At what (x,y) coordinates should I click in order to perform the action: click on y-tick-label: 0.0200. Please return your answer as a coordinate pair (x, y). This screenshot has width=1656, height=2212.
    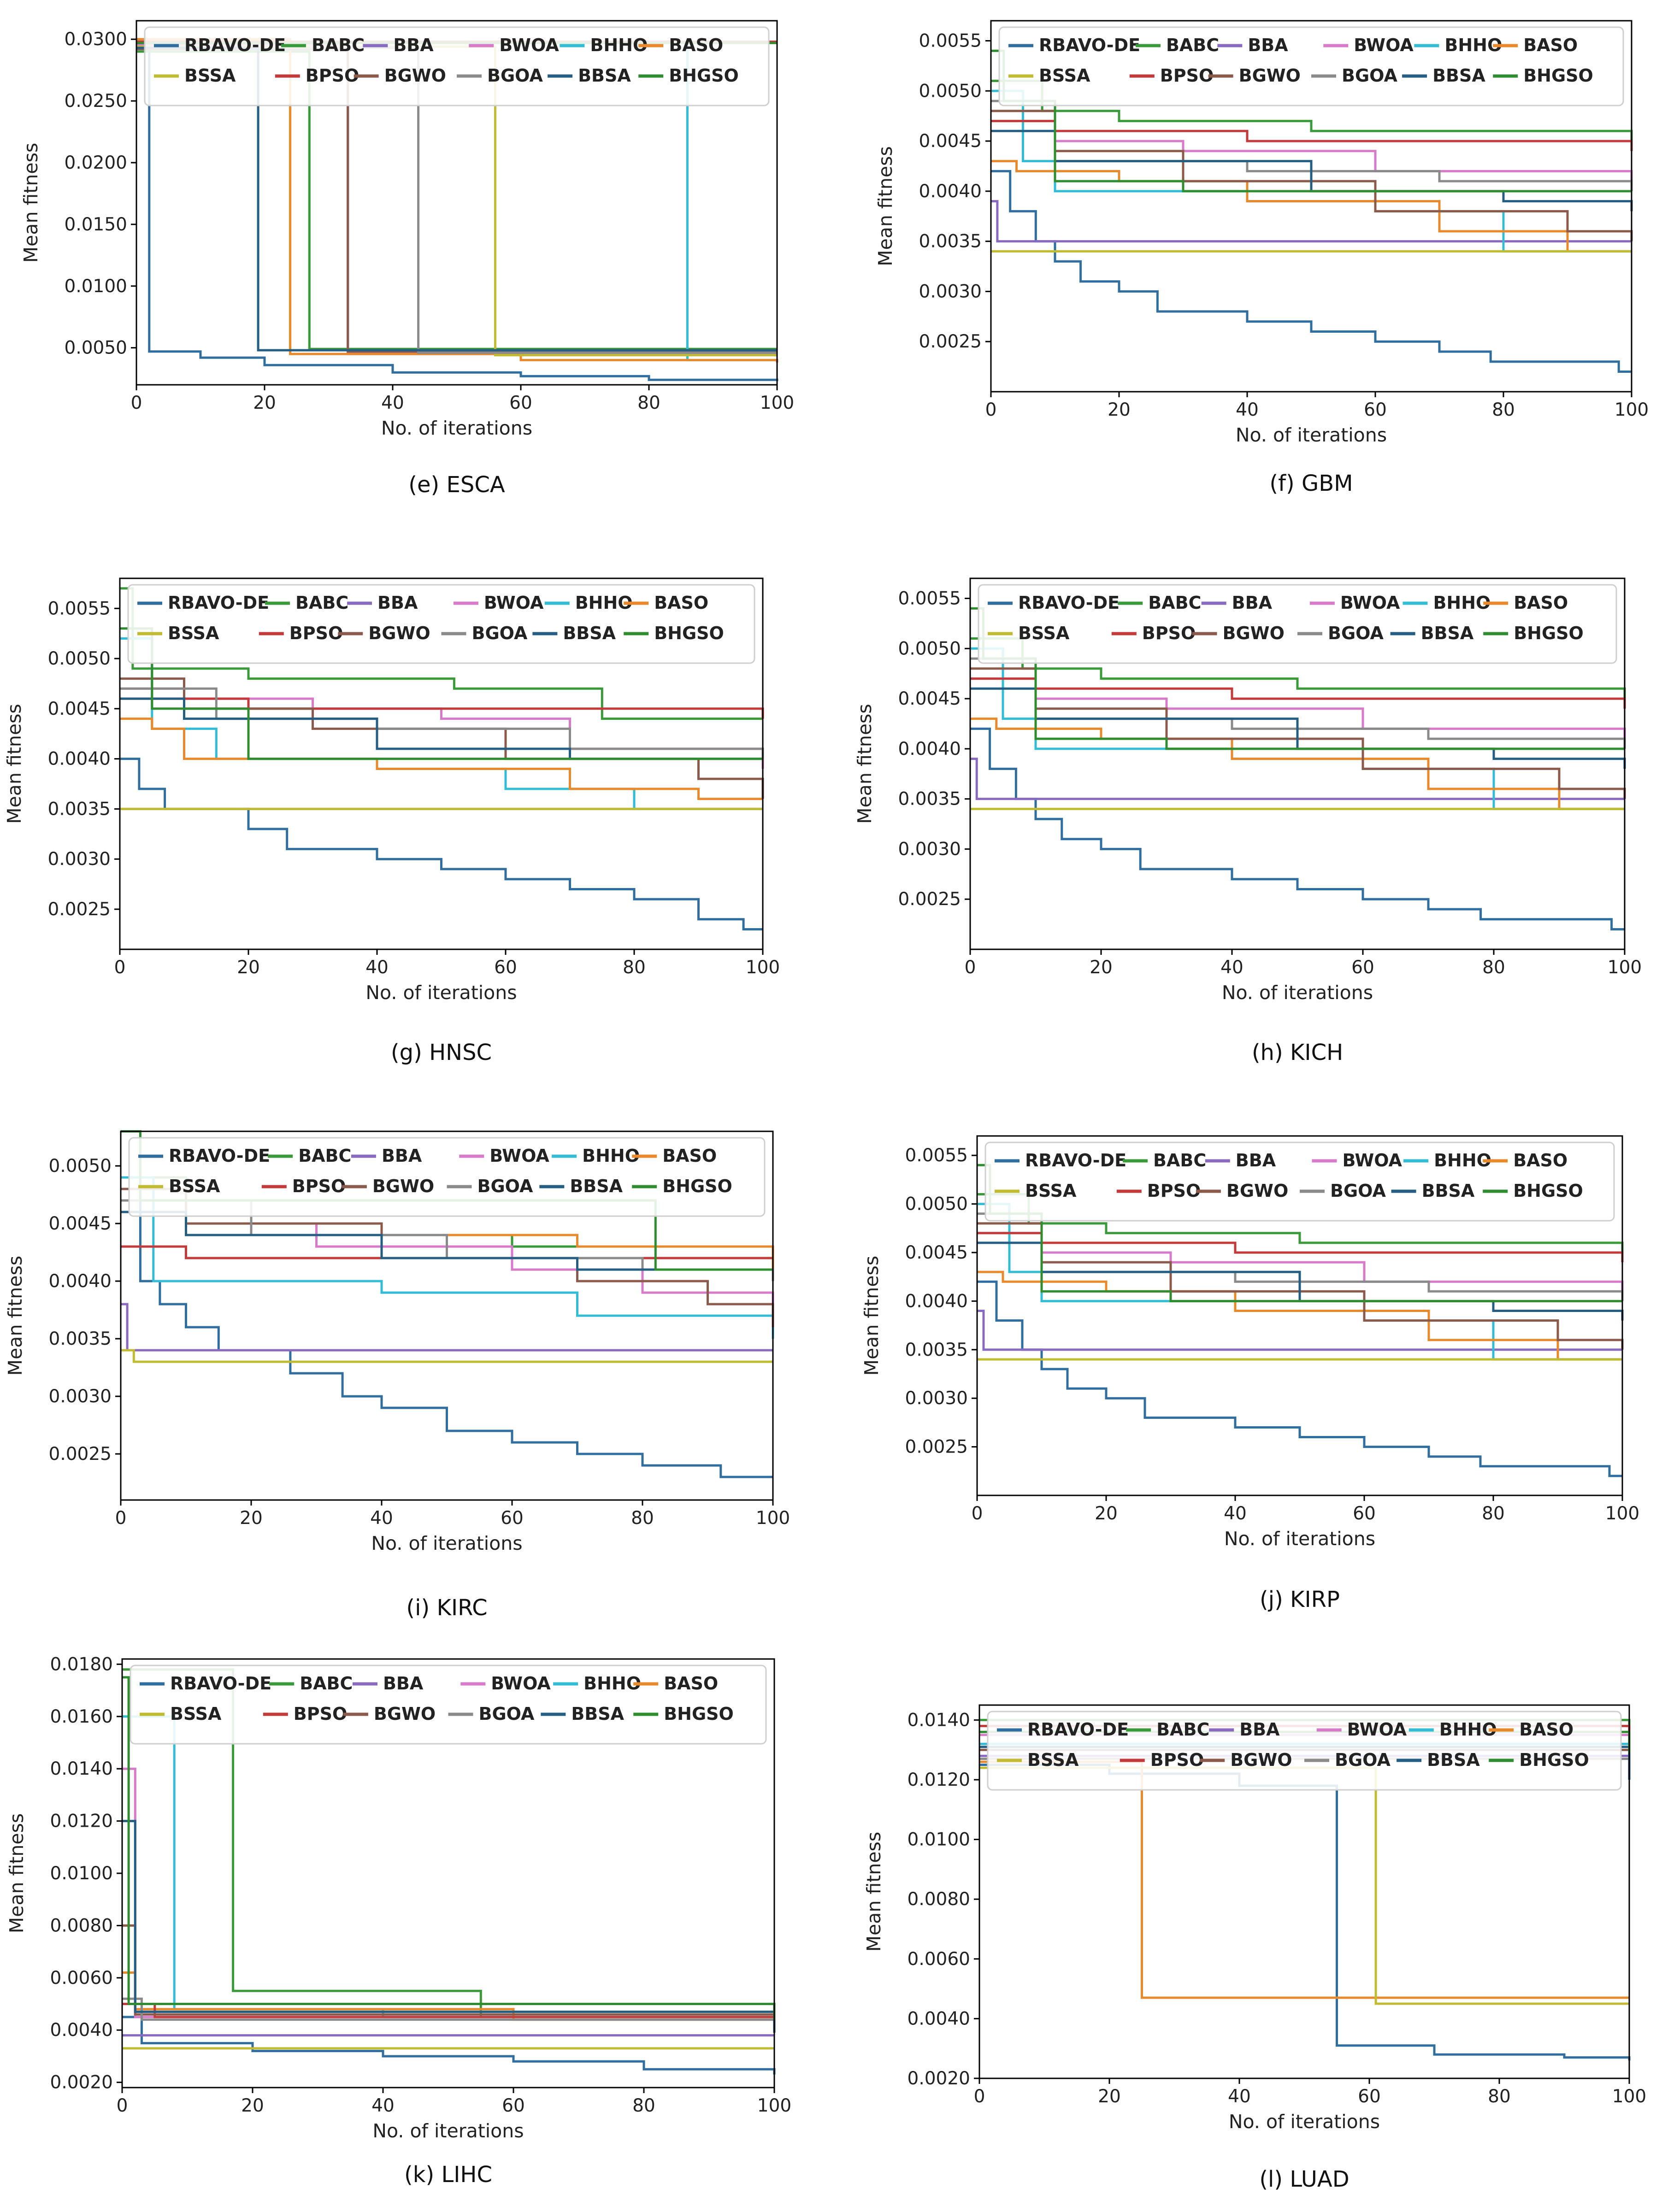
    Looking at the image, I should click on (96, 163).